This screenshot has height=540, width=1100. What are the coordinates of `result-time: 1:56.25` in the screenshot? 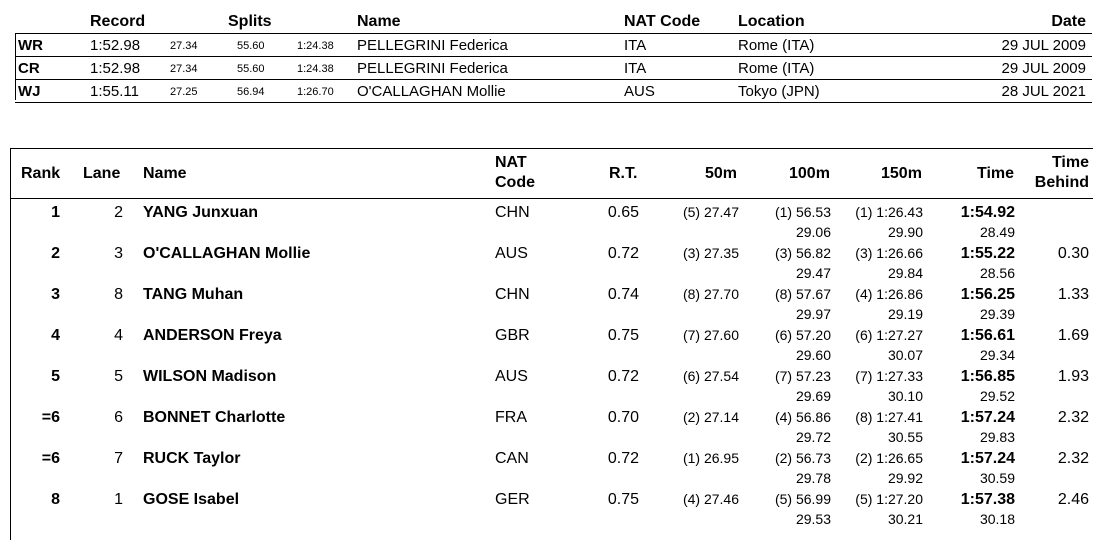 It's located at (987, 294).